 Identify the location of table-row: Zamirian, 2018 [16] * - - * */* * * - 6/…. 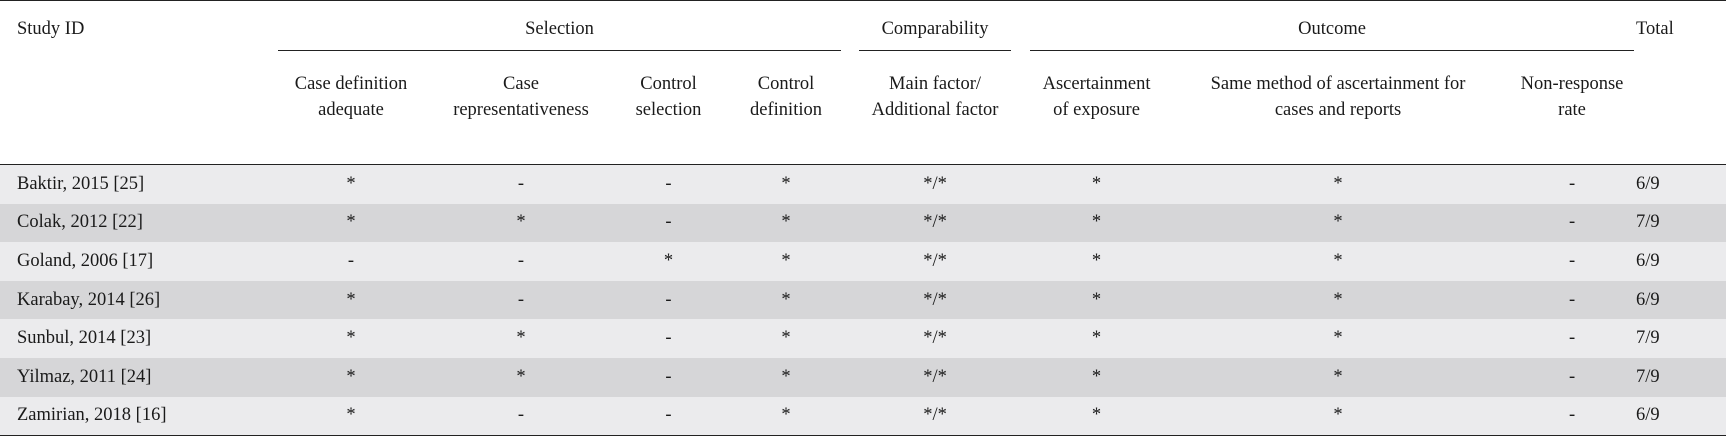
(863, 416).